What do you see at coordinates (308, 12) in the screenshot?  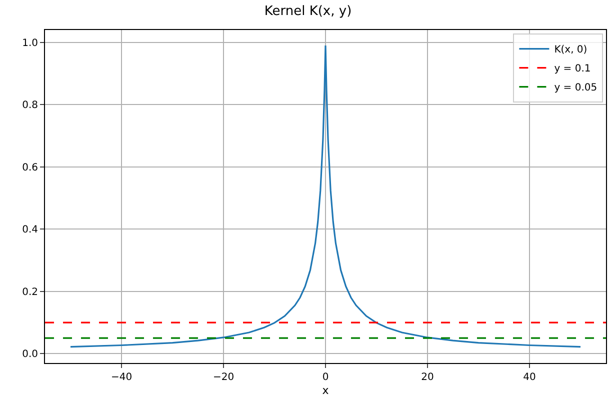 I see `chart-title: Kernel K(x, y)` at bounding box center [308, 12].